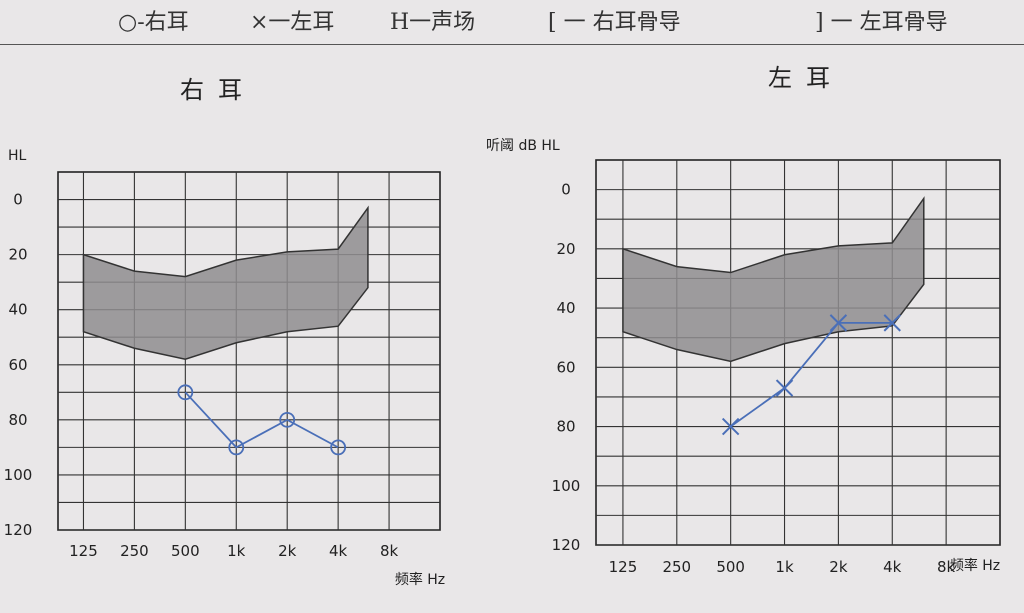  I want to click on legend-left-bone: ] 一 左耳骨导, so click(881, 22).